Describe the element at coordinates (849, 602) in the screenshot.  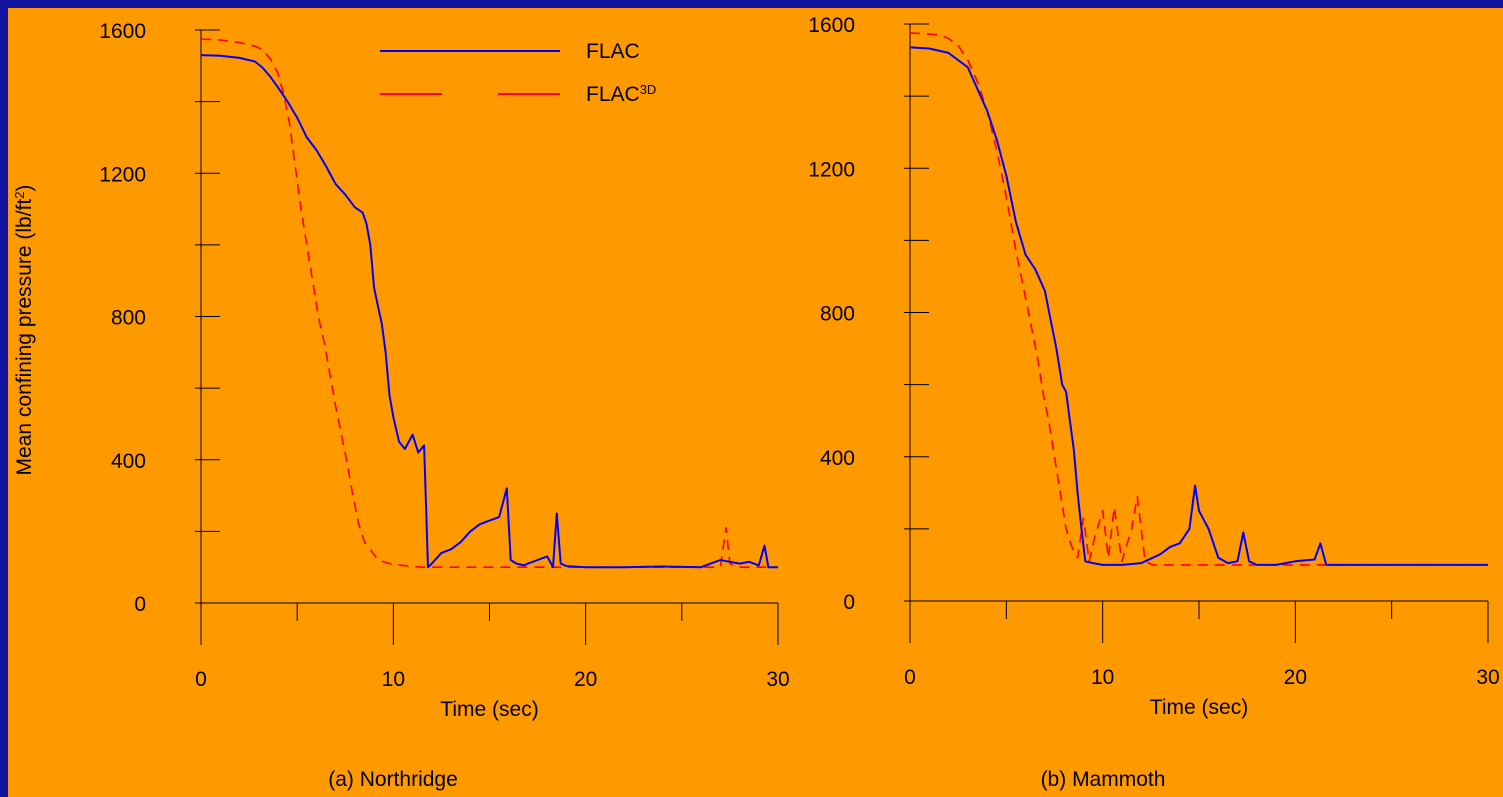
I see `mammoth-y-tick-label: 0` at that location.